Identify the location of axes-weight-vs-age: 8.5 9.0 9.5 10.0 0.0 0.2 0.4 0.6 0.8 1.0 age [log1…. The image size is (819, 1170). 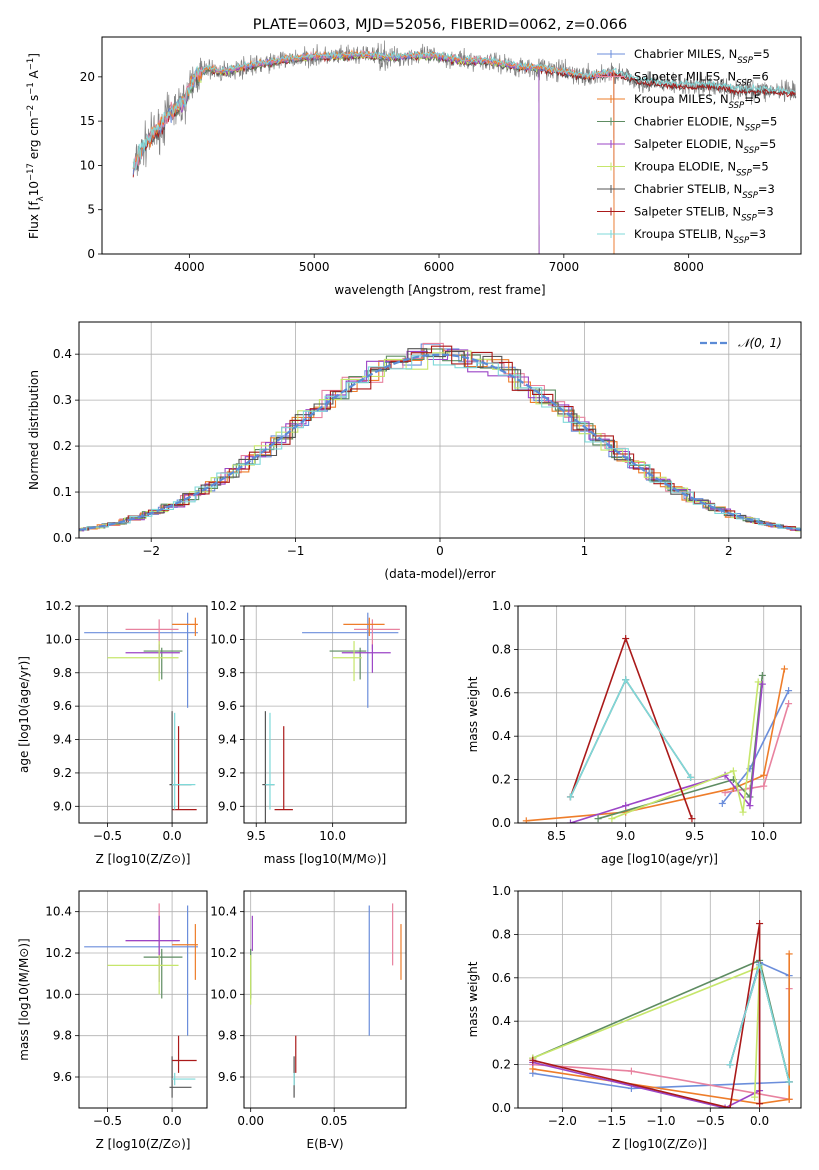
(634, 732).